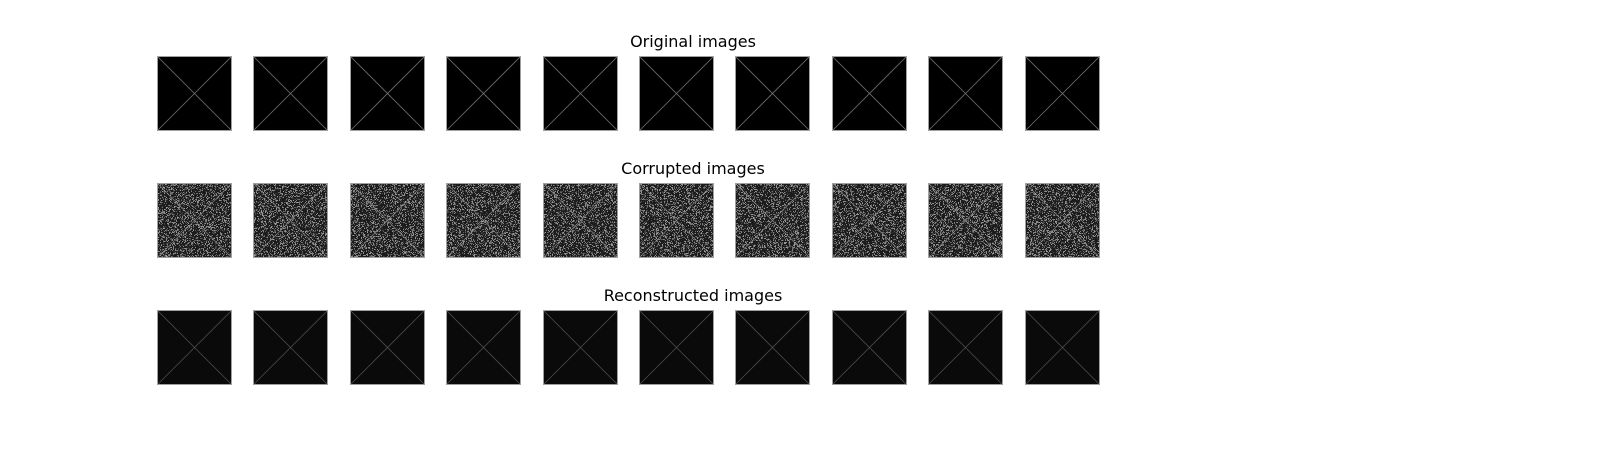  What do you see at coordinates (693, 169) in the screenshot?
I see `corrupted-images-title: Corrupted images` at bounding box center [693, 169].